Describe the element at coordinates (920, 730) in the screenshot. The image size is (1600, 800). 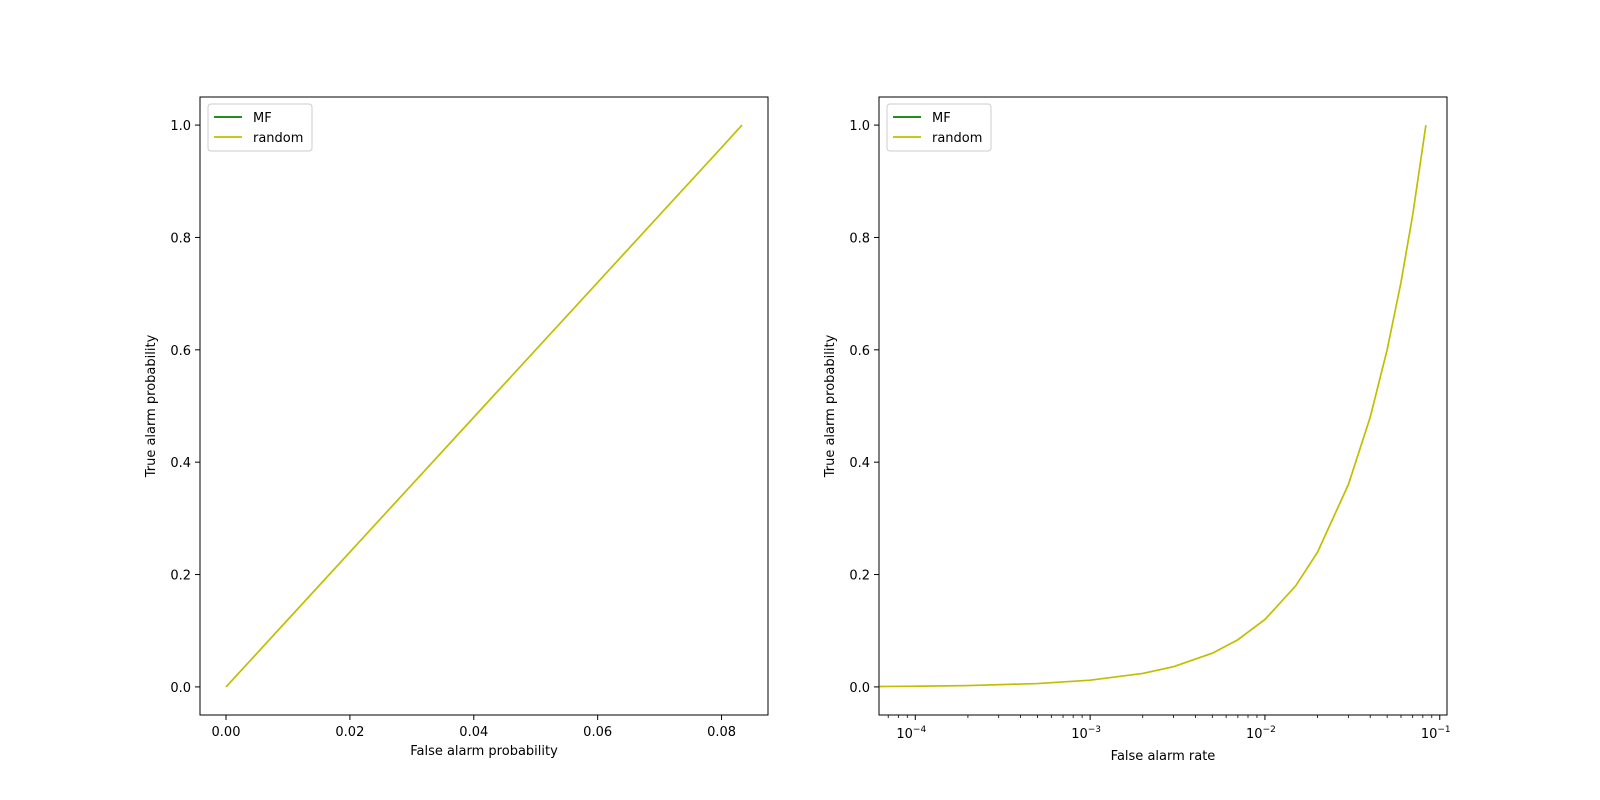
I see `x-tick-exponent: −4` at that location.